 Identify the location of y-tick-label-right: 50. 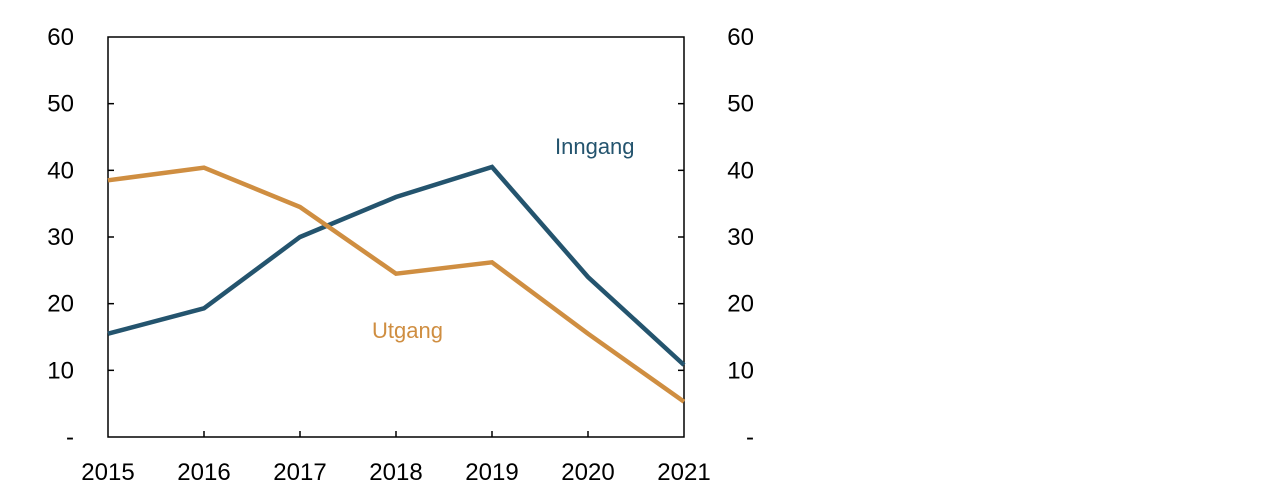
(740, 104).